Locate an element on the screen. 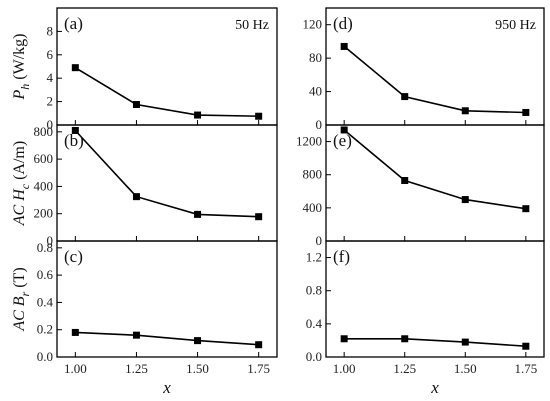 Image resolution: width=550 pixels, height=401 pixels. panel-e-ytick-label: 400 is located at coordinates (313, 207).